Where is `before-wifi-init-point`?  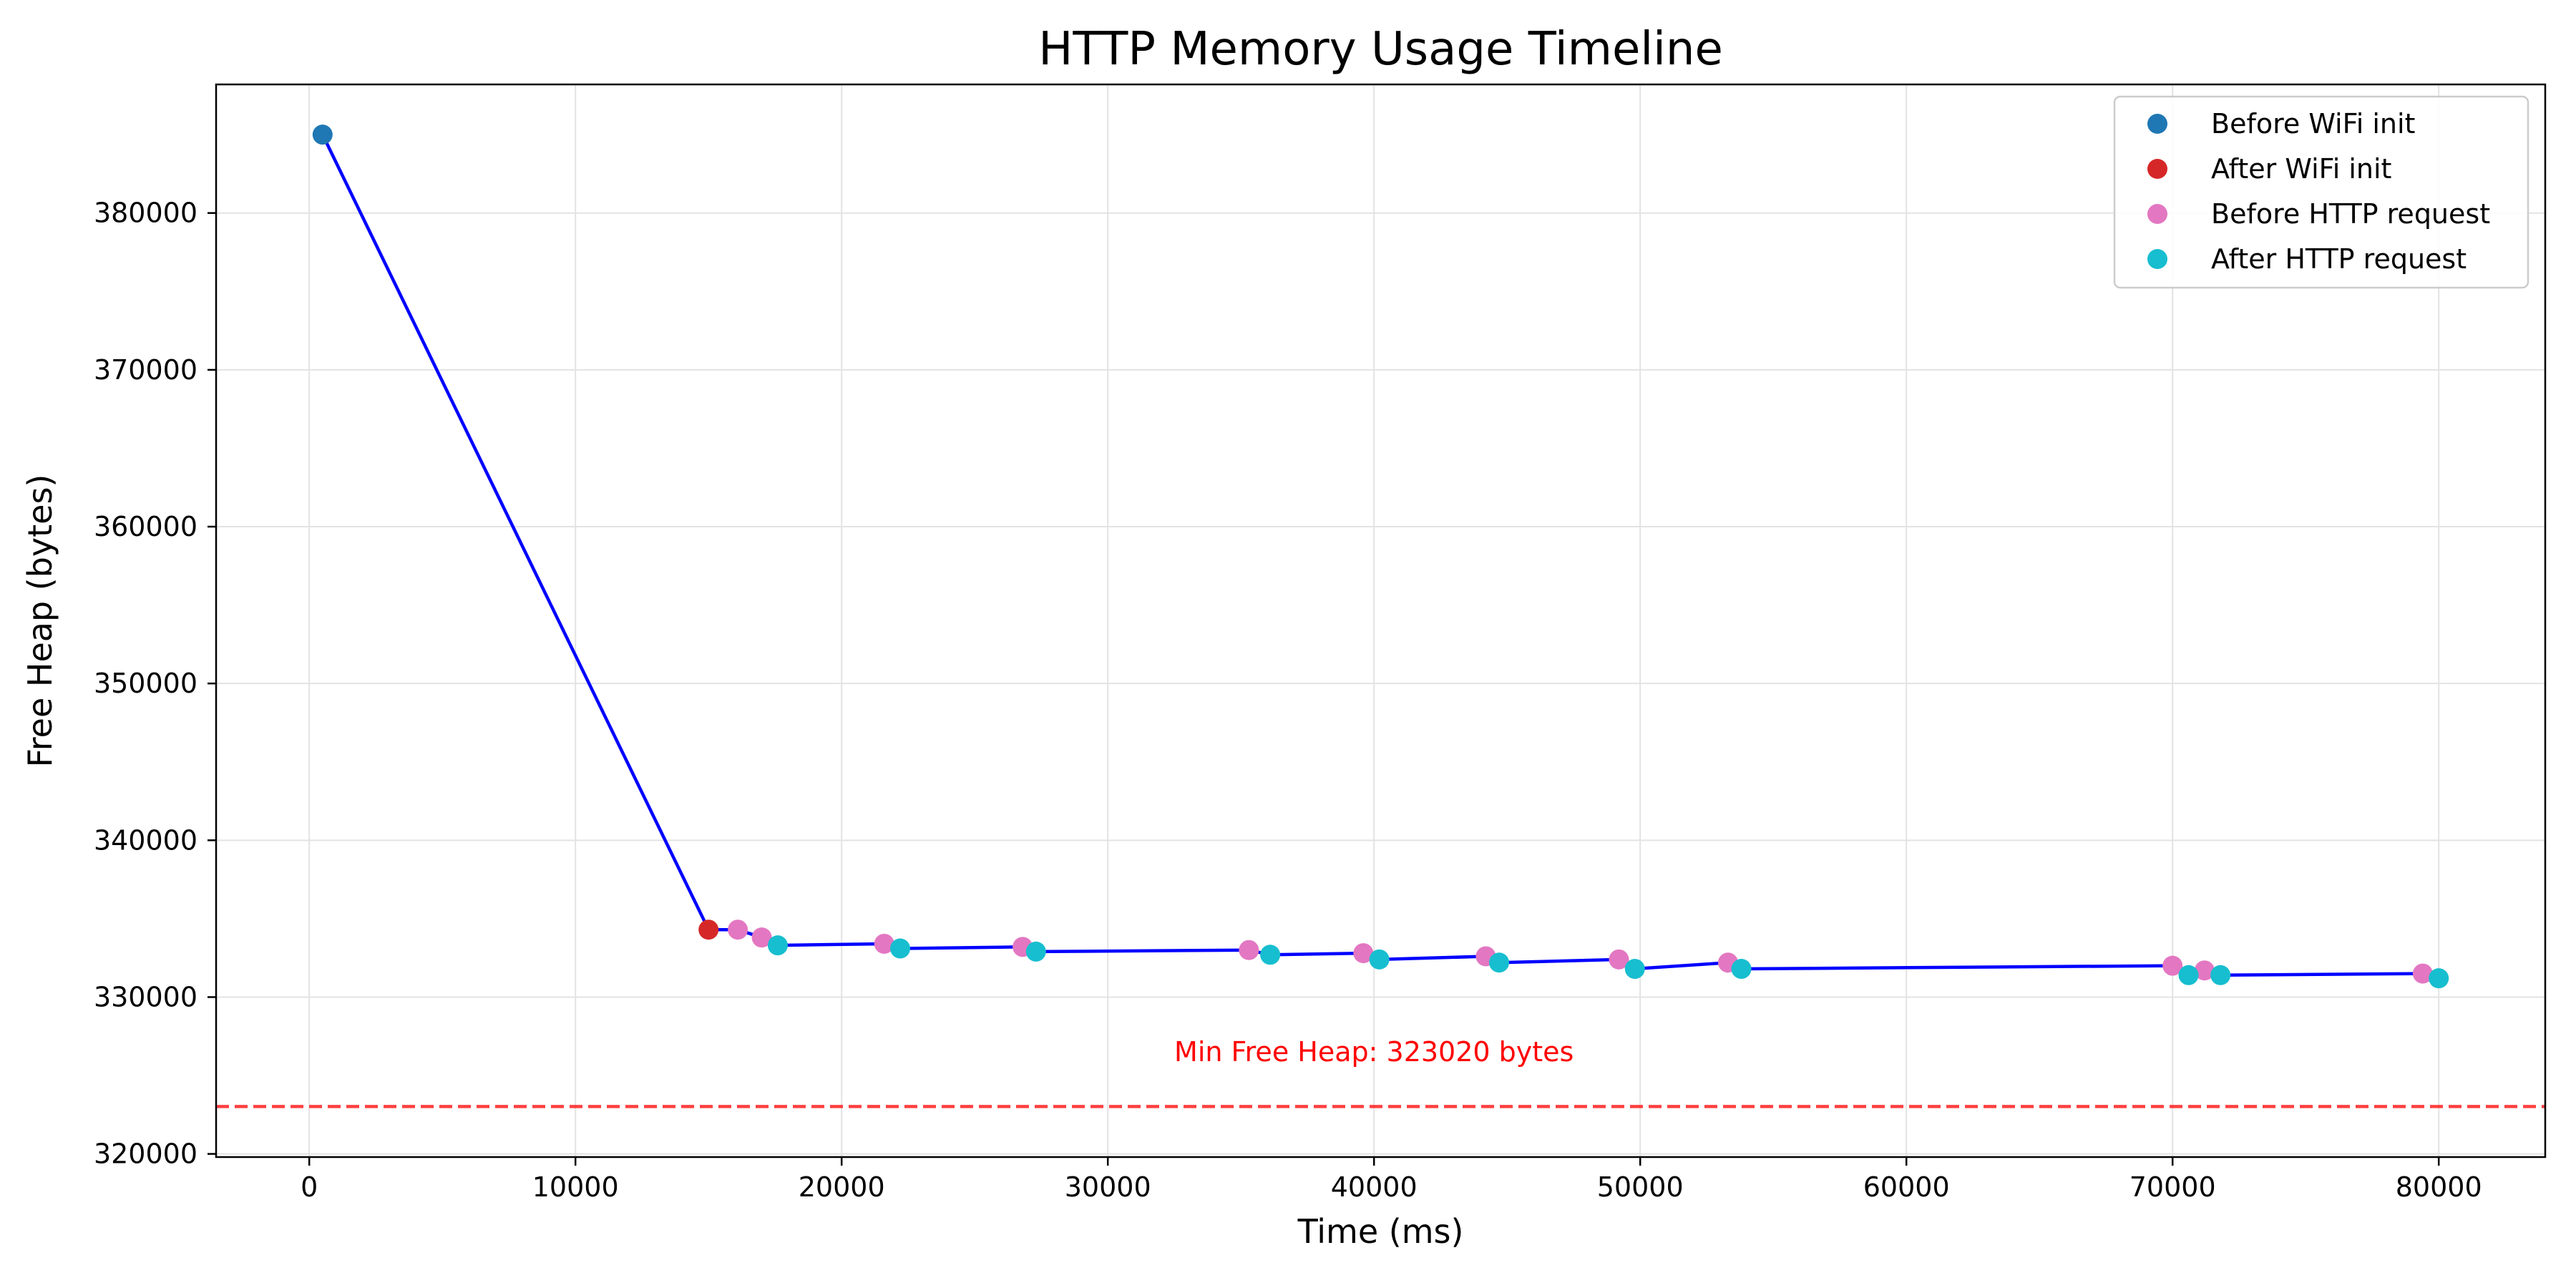
before-wifi-init-point is located at coordinates (322, 135).